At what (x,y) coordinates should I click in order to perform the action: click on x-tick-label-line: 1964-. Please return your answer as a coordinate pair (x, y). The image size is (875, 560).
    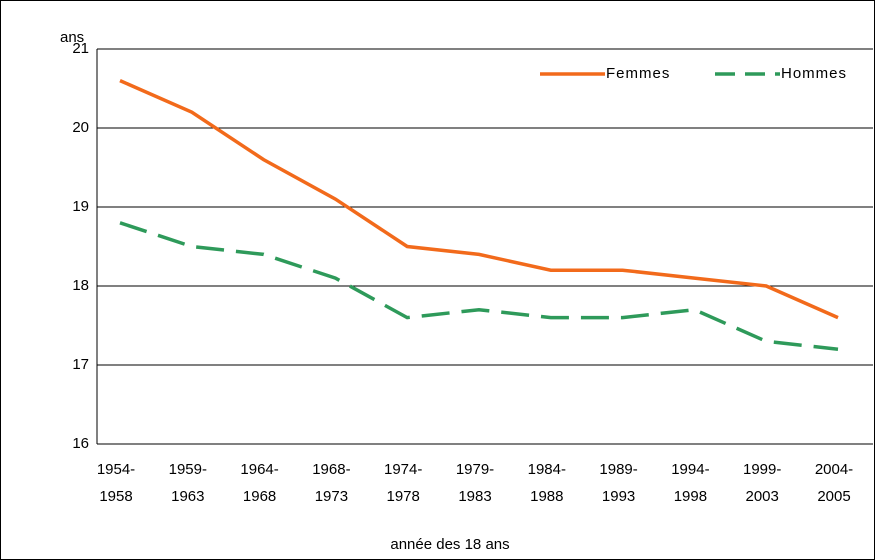
    Looking at the image, I should click on (259, 469).